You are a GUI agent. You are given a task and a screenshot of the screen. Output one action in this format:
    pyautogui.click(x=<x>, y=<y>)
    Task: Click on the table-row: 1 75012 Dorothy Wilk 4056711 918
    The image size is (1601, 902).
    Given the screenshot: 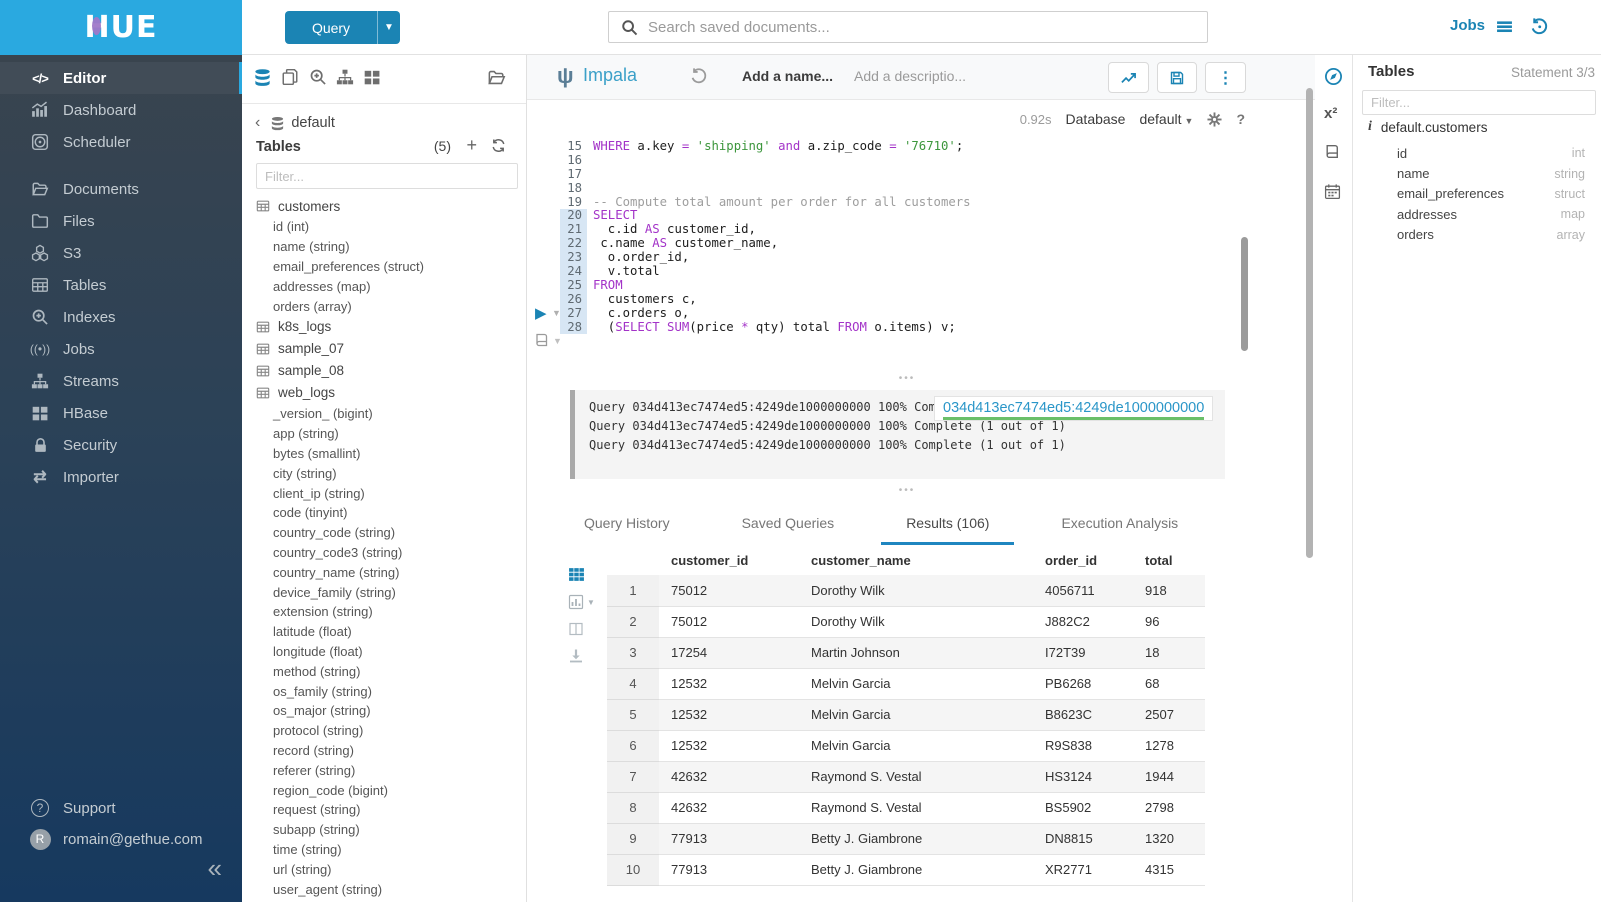 What is the action you would take?
    pyautogui.click(x=906, y=591)
    